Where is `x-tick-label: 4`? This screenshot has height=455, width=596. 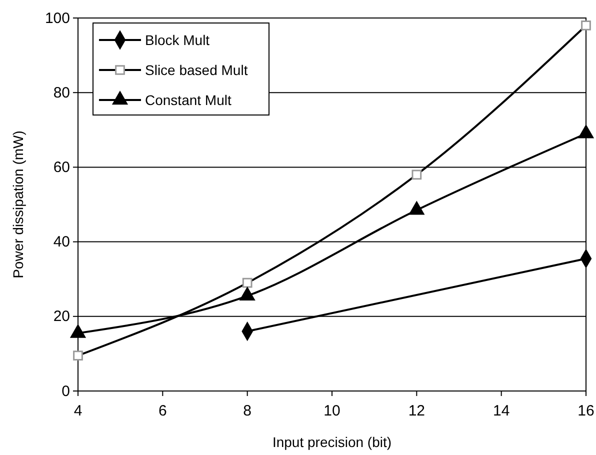 x-tick-label: 4 is located at coordinates (78, 411).